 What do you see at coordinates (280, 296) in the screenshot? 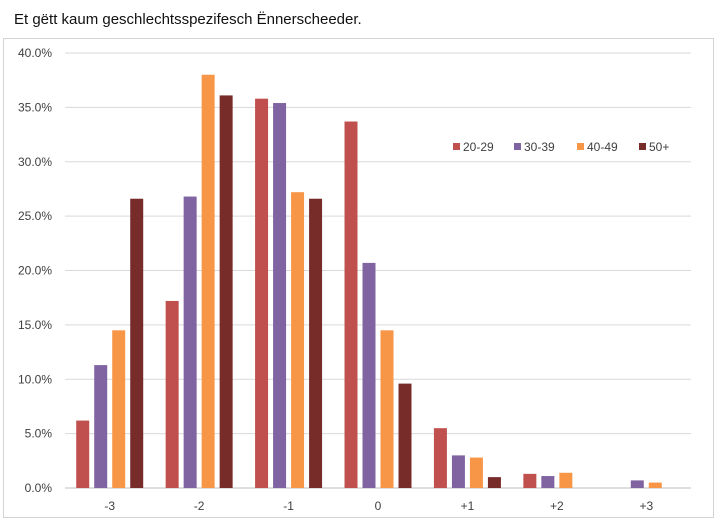
I see `bar-30-39--1` at bounding box center [280, 296].